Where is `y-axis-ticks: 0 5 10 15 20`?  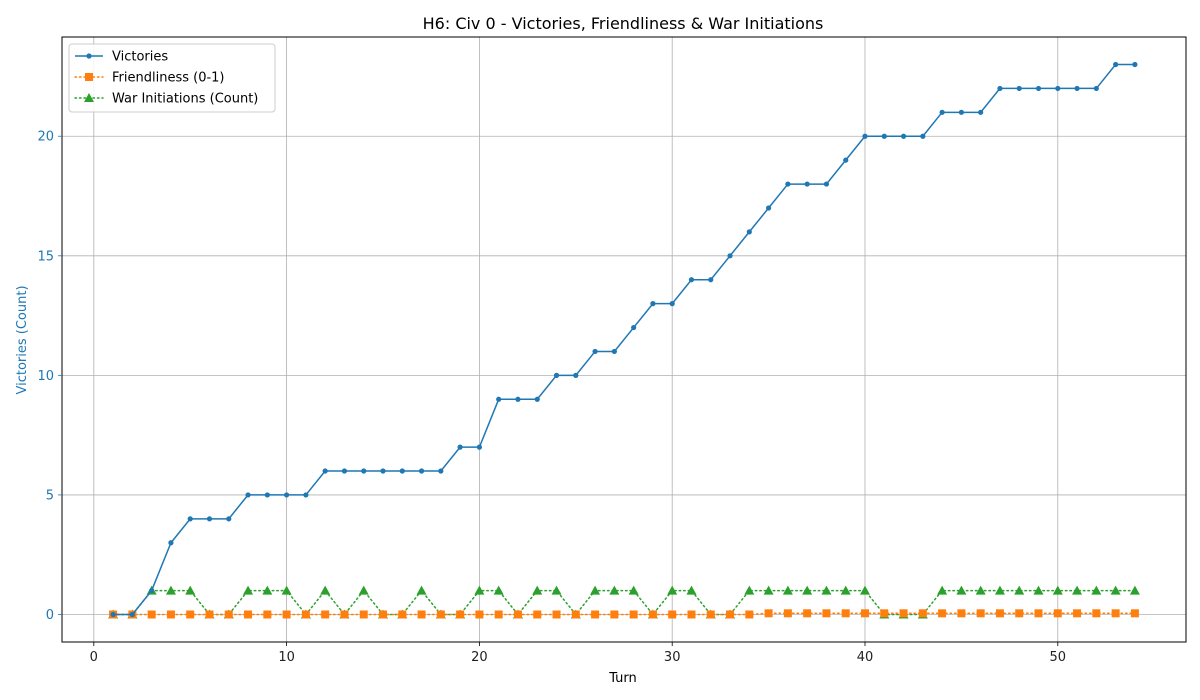 y-axis-ticks: 0 5 10 15 20 is located at coordinates (49, 376).